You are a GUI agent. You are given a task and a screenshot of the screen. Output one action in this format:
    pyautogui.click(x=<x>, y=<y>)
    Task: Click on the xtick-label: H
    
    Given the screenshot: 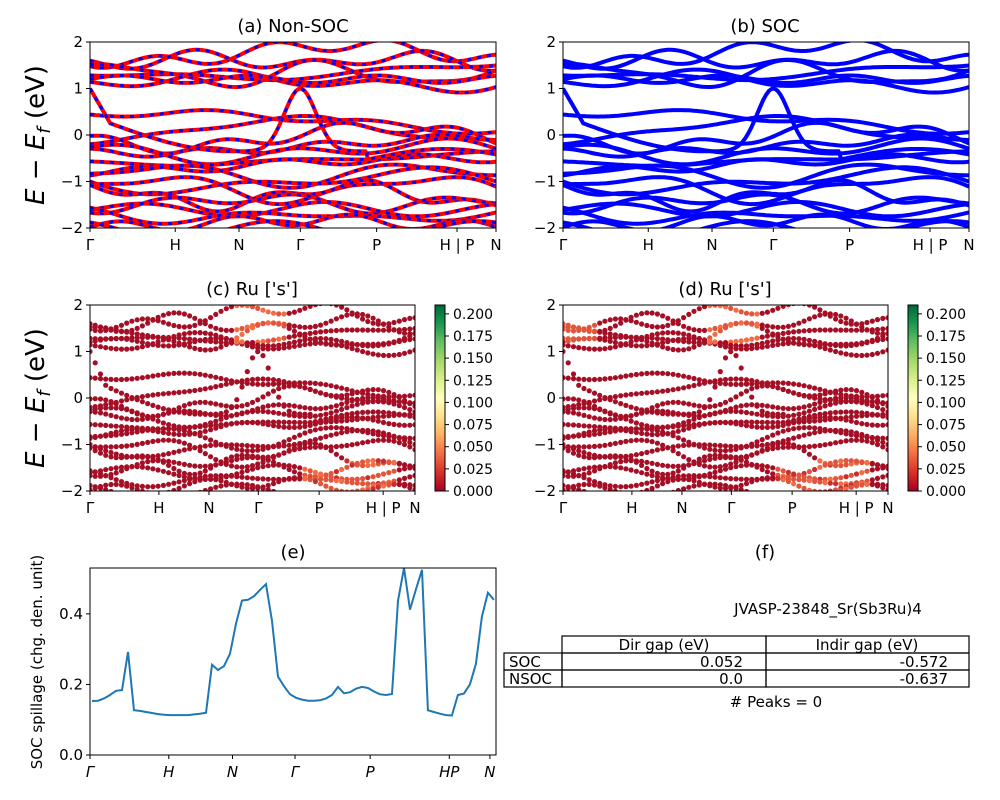 What is the action you would take?
    pyautogui.click(x=648, y=245)
    